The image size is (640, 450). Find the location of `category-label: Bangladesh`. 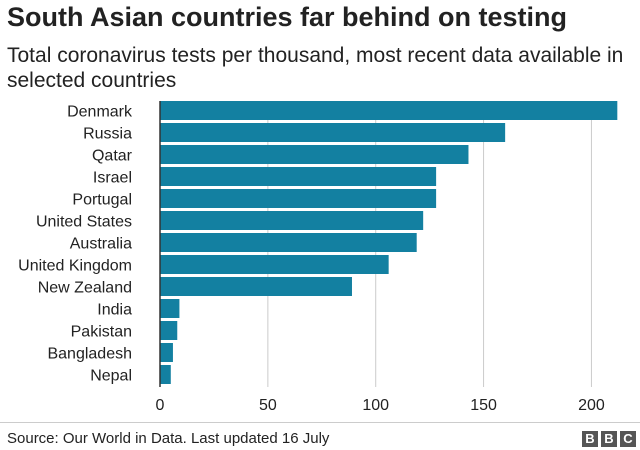

category-label: Bangladesh is located at coordinates (89, 354).